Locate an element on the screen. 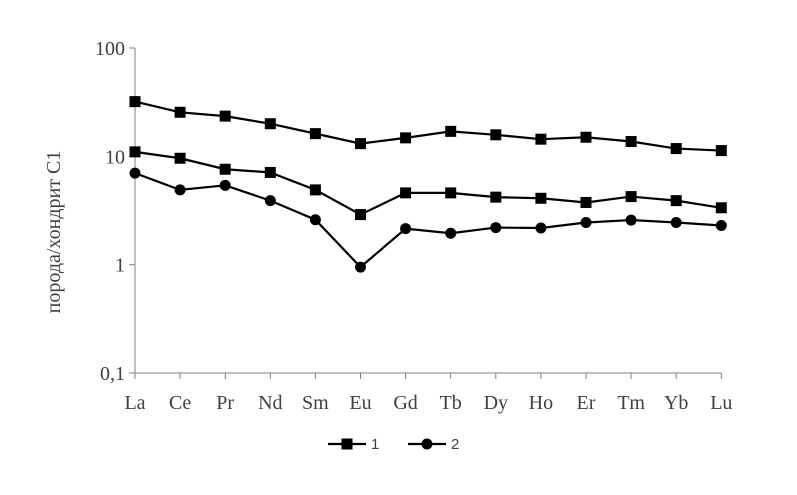 The image size is (797, 495). x-tick-label-nd: Nd is located at coordinates (270, 403).